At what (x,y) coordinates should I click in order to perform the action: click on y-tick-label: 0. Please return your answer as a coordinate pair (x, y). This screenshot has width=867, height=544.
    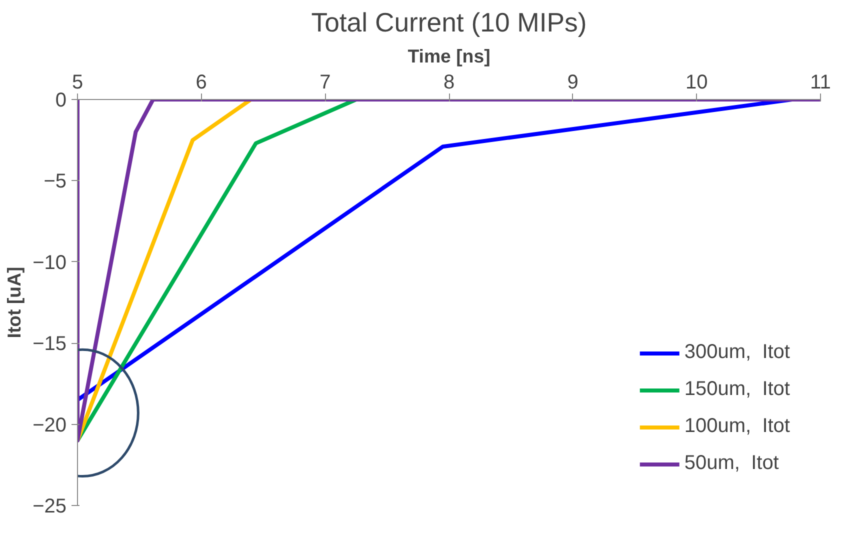
    Looking at the image, I should click on (60, 101).